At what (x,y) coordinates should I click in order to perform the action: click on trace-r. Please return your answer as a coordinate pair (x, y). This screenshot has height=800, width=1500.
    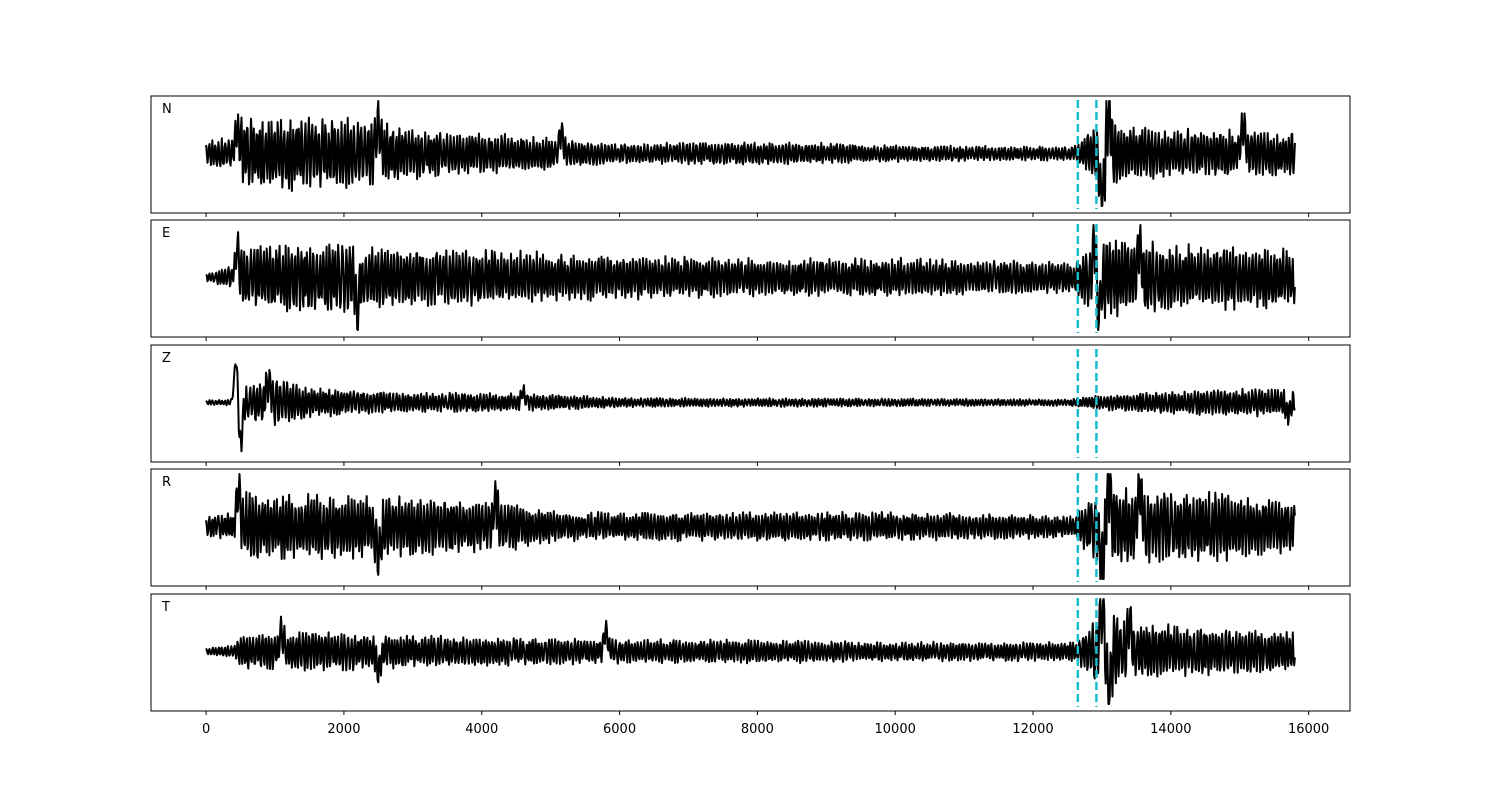
    Looking at the image, I should click on (750, 526).